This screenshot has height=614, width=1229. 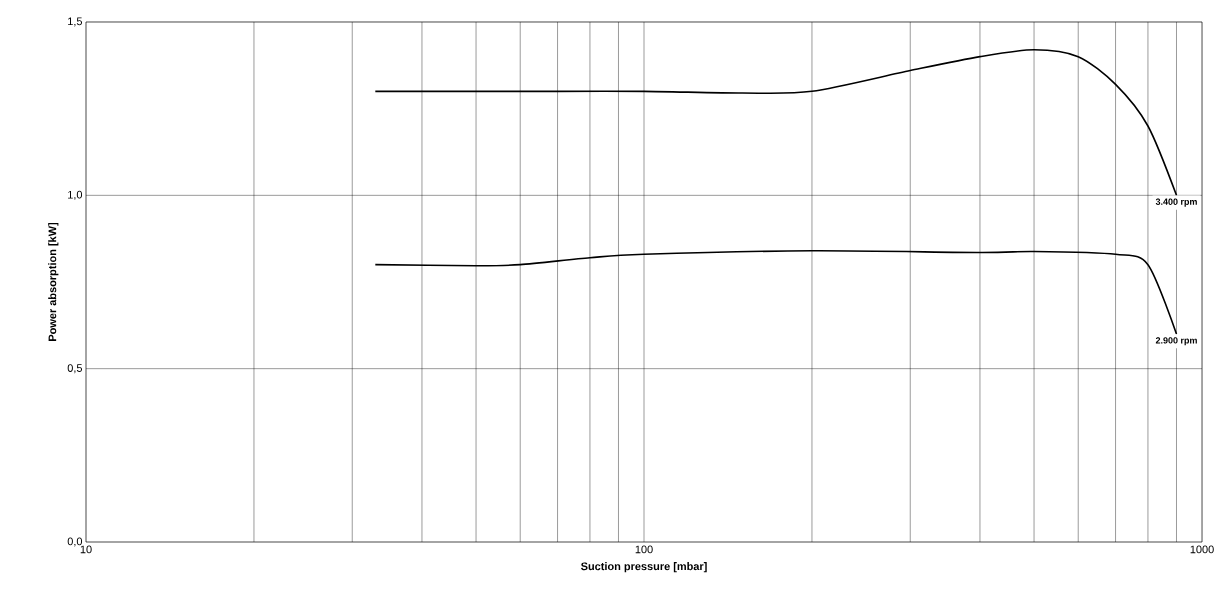 What do you see at coordinates (644, 549) in the screenshot?
I see `x-tick-label: 100` at bounding box center [644, 549].